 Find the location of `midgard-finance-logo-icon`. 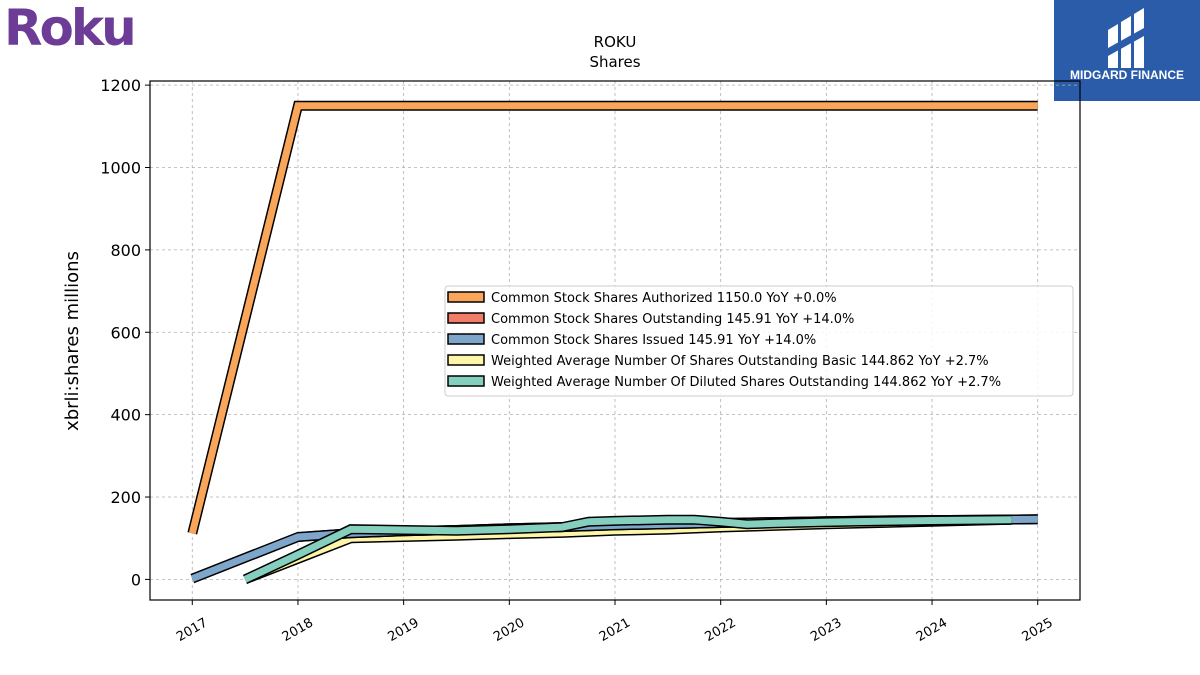

midgard-finance-logo-icon is located at coordinates (1126, 38).